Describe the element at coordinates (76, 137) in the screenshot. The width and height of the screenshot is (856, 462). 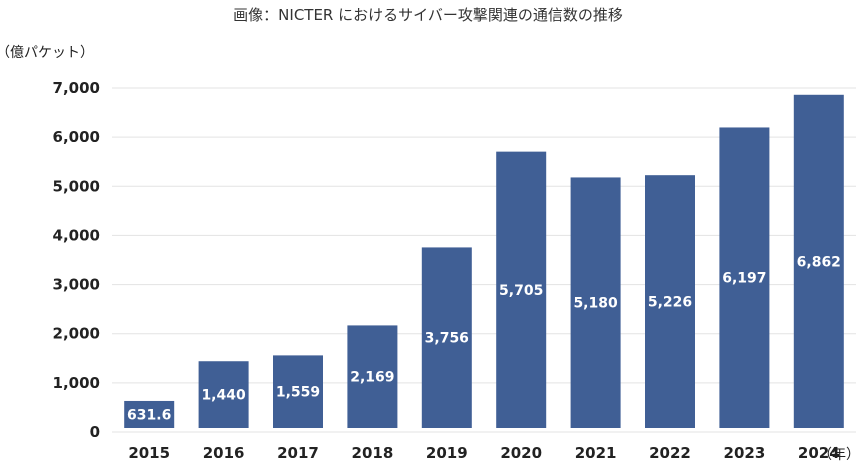
I see `y-tick-label: 6,000` at that location.